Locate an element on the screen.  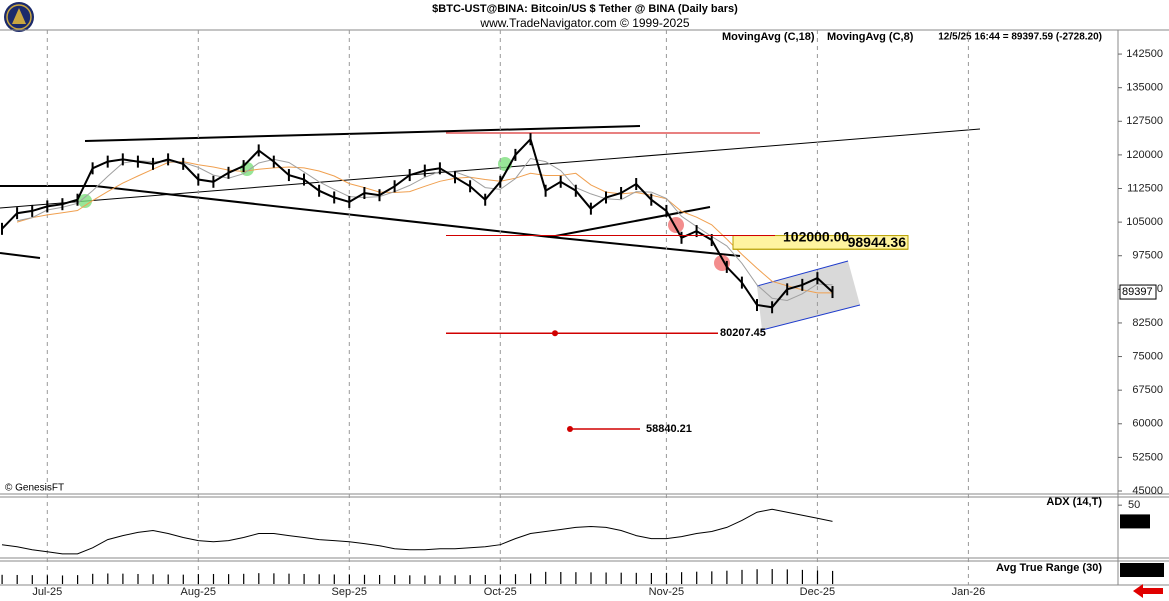
y-tick-label: 112500 is located at coordinates (1145, 188).